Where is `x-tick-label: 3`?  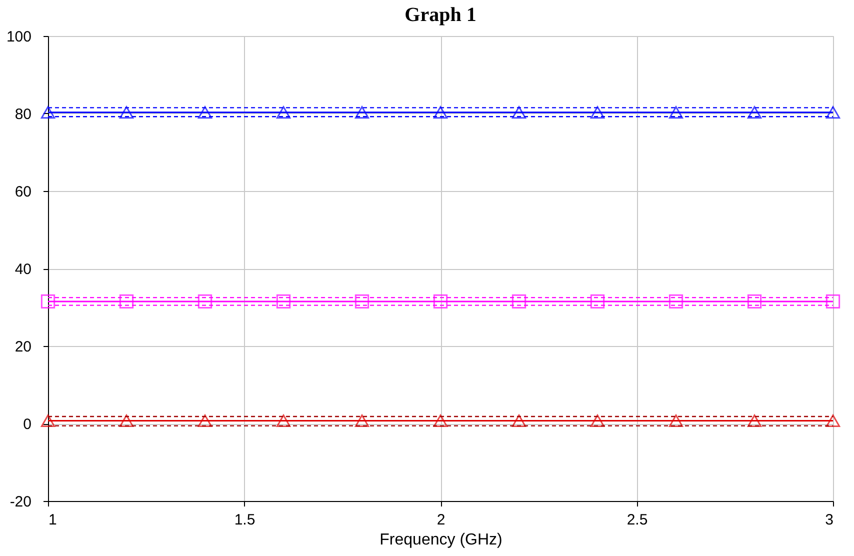 x-tick-label: 3 is located at coordinates (829, 520).